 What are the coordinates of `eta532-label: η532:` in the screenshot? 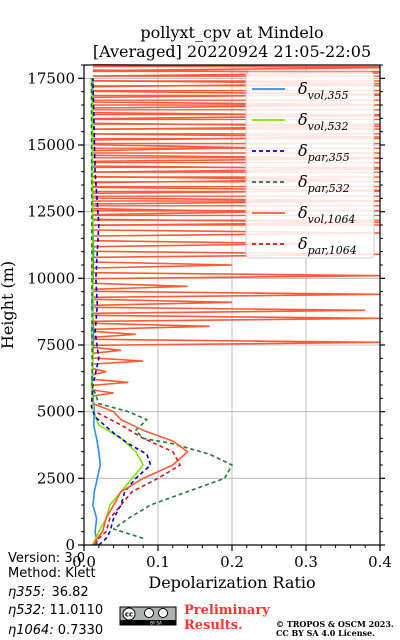 It's located at (26, 610).